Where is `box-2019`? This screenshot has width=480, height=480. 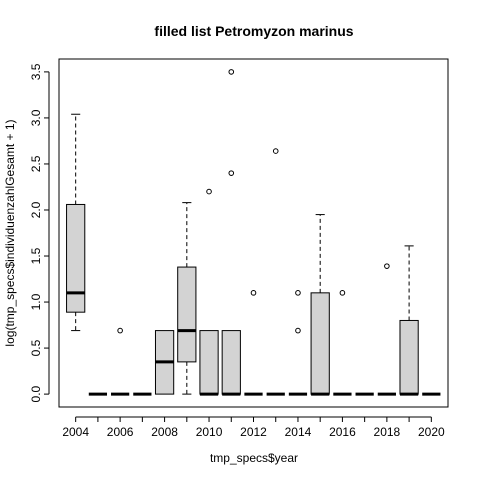 box-2019 is located at coordinates (409, 357).